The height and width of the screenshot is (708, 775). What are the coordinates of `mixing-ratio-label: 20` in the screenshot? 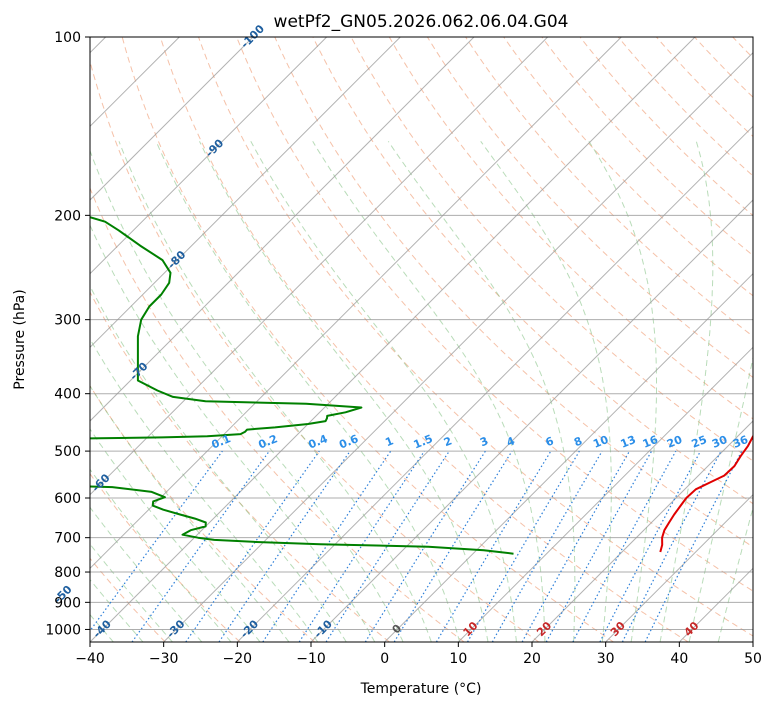 It's located at (674, 442).